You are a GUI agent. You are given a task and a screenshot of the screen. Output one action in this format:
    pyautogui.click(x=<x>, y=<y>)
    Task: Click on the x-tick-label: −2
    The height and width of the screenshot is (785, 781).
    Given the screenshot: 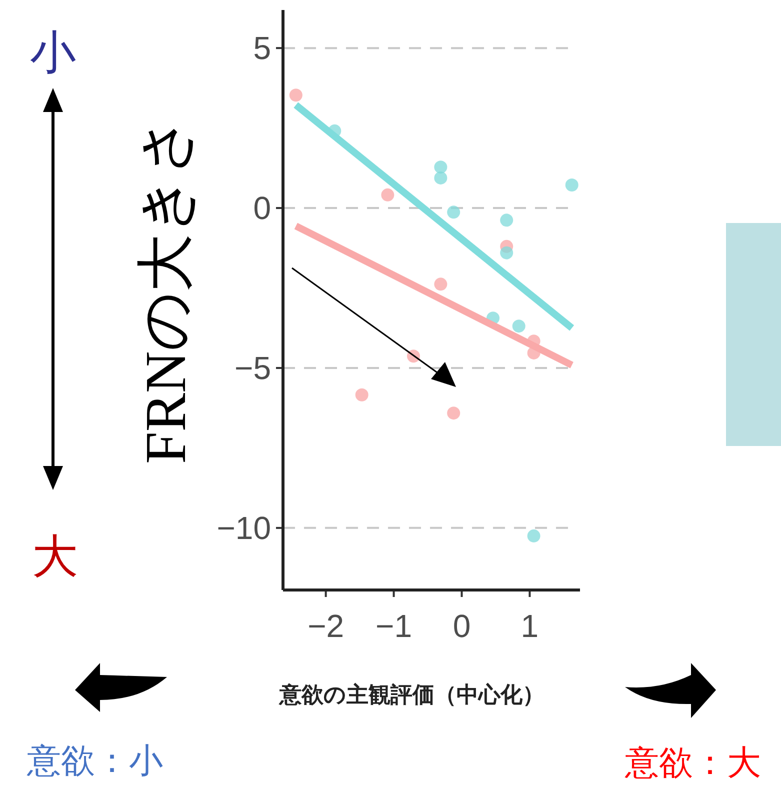 What is the action you would take?
    pyautogui.click(x=326, y=626)
    